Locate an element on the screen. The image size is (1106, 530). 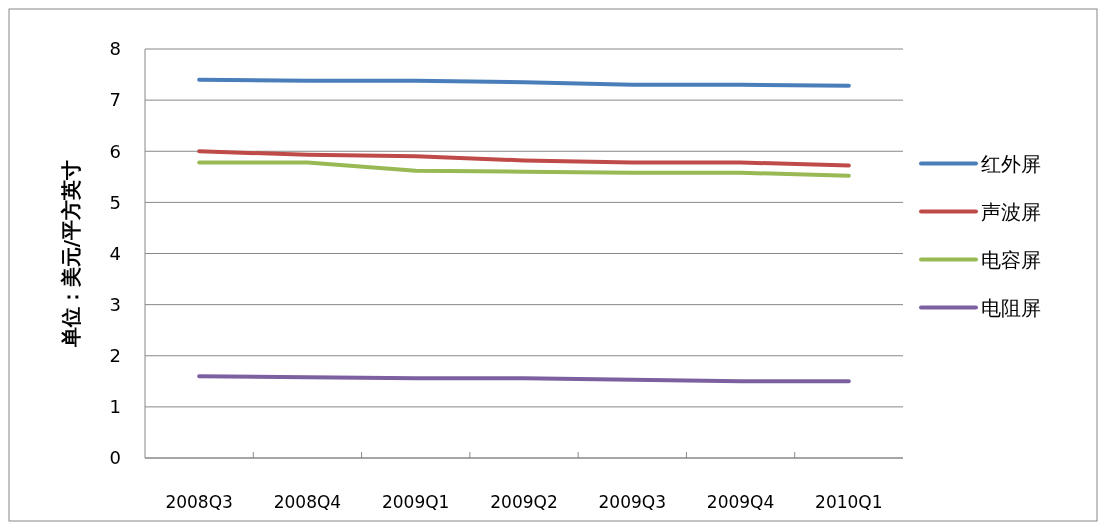
y-axis-title: 单位：美元/平方英寸 is located at coordinates (71, 254).